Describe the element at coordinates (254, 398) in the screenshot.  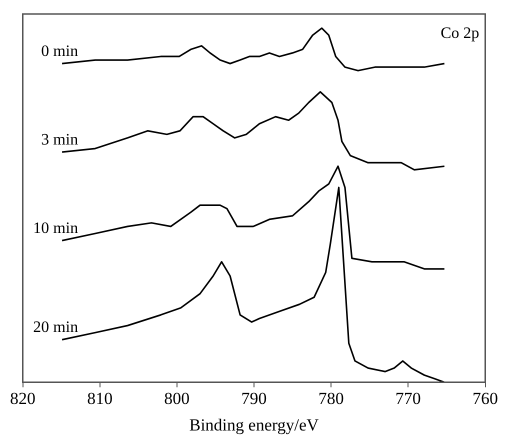
I see `x-tick-label: 790` at that location.